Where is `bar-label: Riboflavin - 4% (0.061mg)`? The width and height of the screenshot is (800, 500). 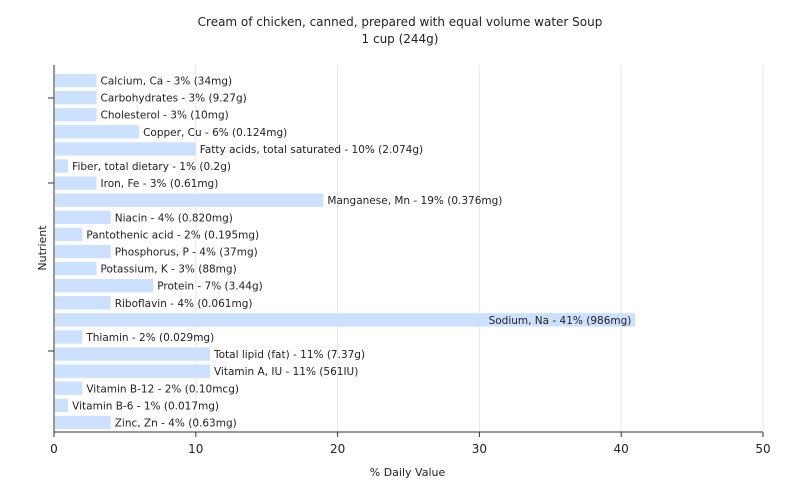 bar-label: Riboflavin - 4% (0.061mg) is located at coordinates (184, 304).